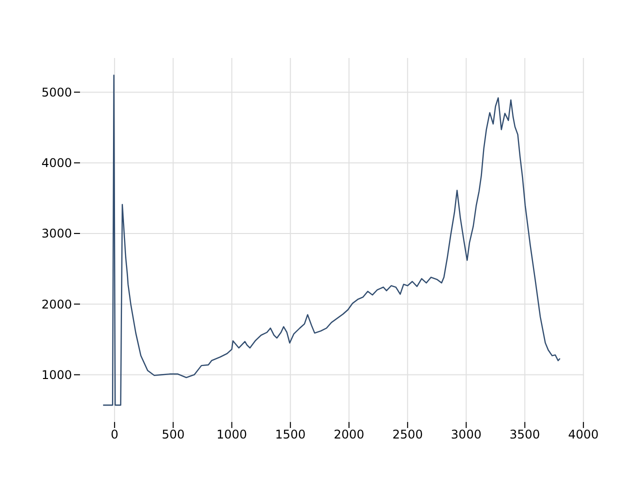 Image resolution: width=640 pixels, height=480 pixels. What do you see at coordinates (466, 435) in the screenshot?
I see `x-tick-label: 3000` at bounding box center [466, 435].